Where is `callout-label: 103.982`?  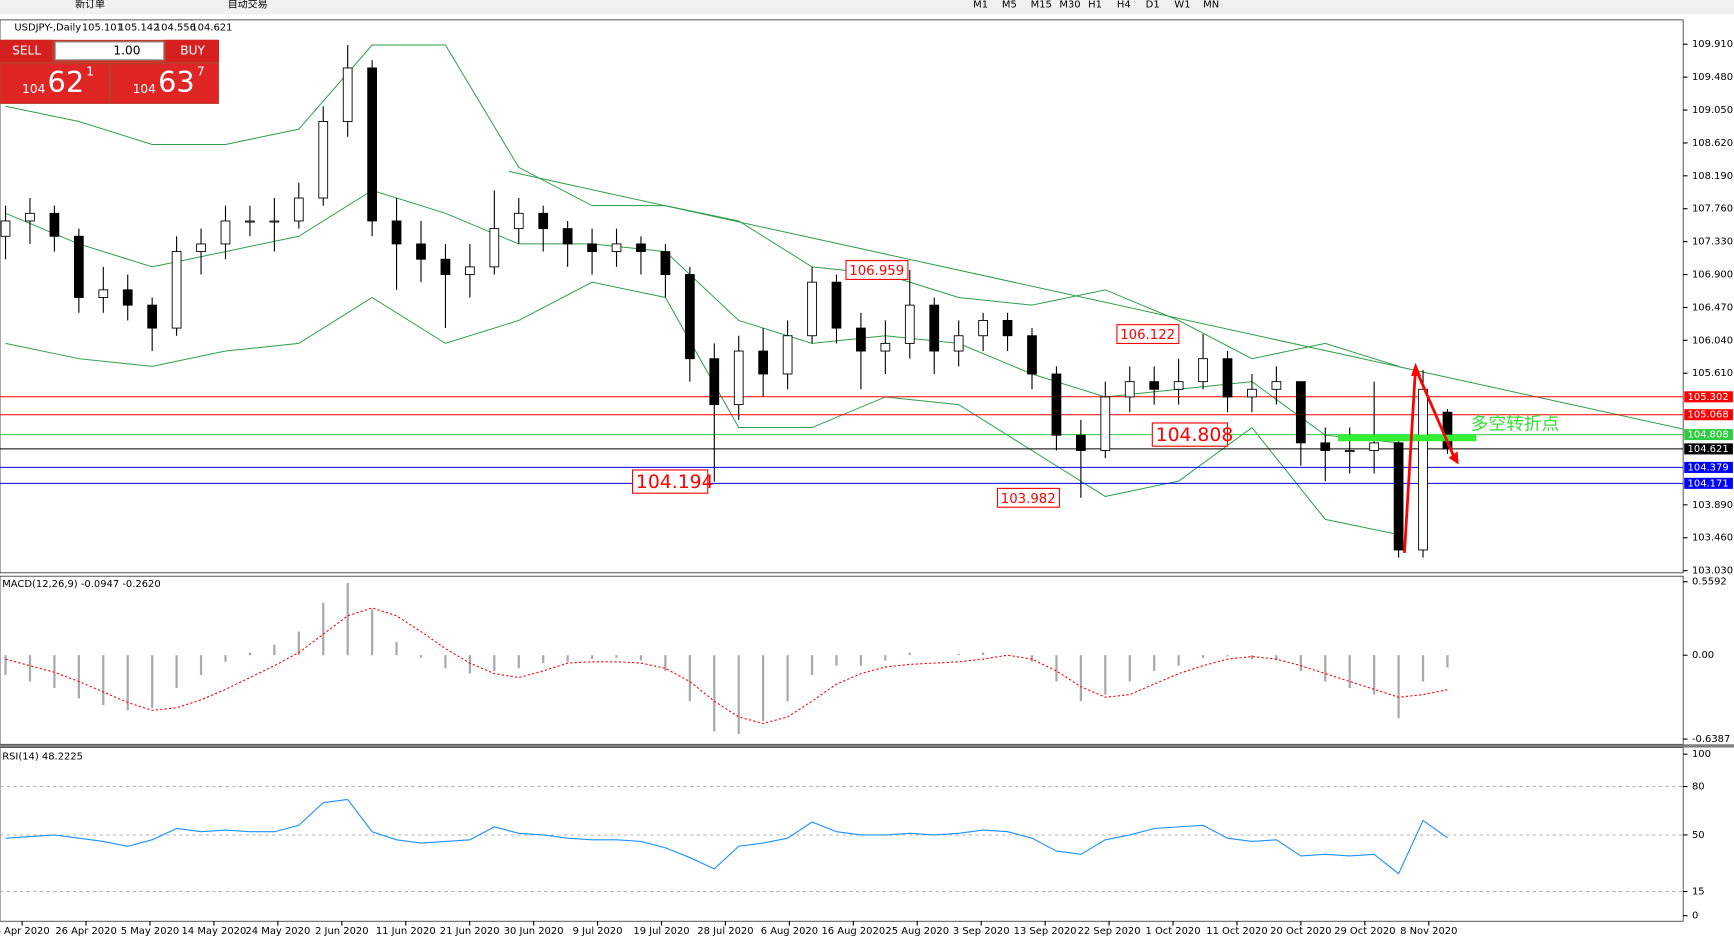
callout-label: 103.982 is located at coordinates (1028, 499).